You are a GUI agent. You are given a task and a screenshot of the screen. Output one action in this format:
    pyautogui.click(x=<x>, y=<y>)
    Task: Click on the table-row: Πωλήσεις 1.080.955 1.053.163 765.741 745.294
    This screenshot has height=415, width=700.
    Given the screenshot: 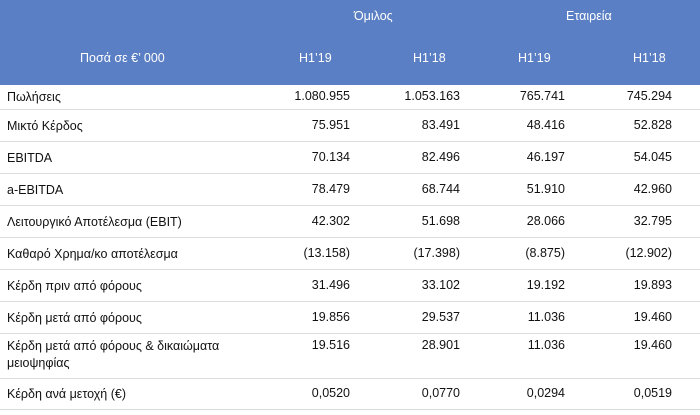 What is the action you would take?
    pyautogui.click(x=350, y=97)
    